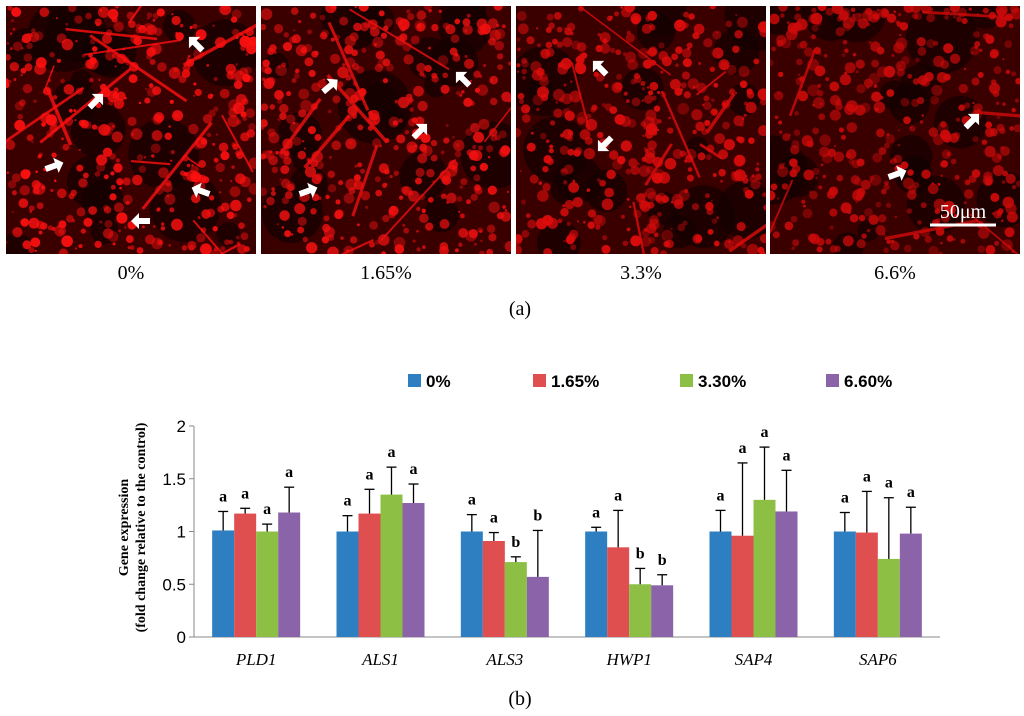  Describe the element at coordinates (174, 584) in the screenshot. I see `y-tick-label: 0.5` at that location.